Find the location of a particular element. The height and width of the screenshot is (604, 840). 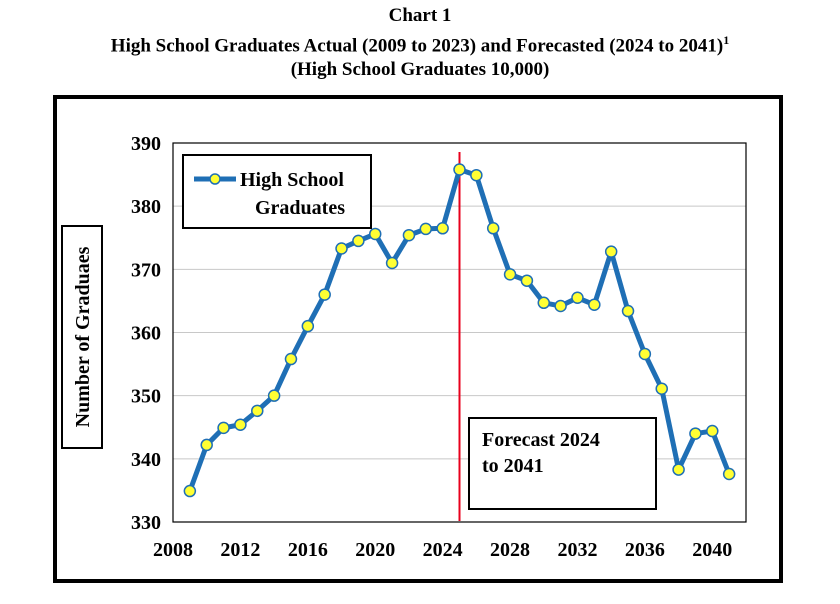

y-axis-label-box is located at coordinates (82, 337).